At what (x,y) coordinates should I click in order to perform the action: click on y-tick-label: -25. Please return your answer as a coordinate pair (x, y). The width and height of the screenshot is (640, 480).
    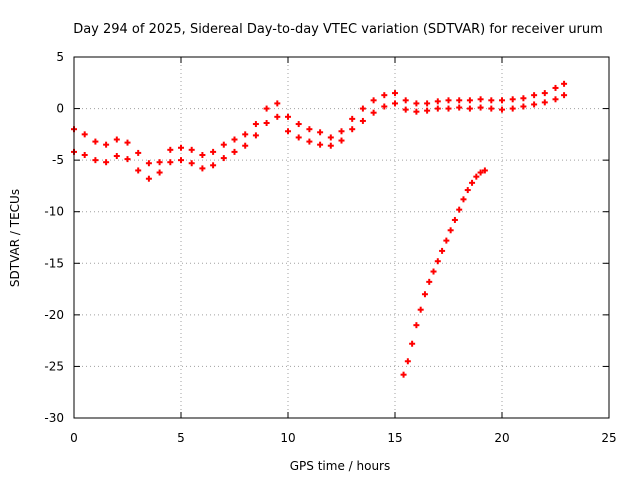
    Looking at the image, I should click on (54, 366).